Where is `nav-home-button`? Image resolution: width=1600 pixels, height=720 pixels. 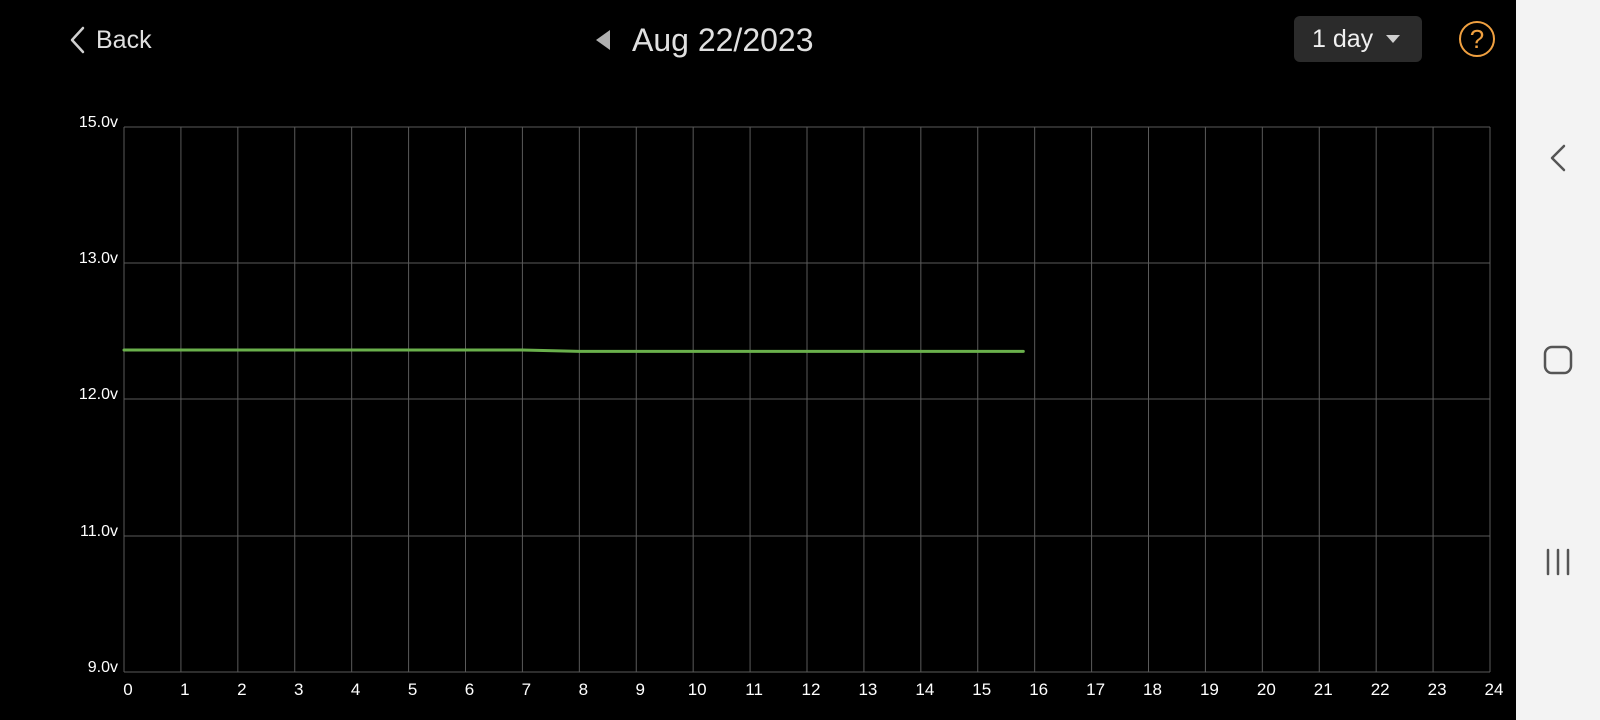 nav-home-button is located at coordinates (1558, 360).